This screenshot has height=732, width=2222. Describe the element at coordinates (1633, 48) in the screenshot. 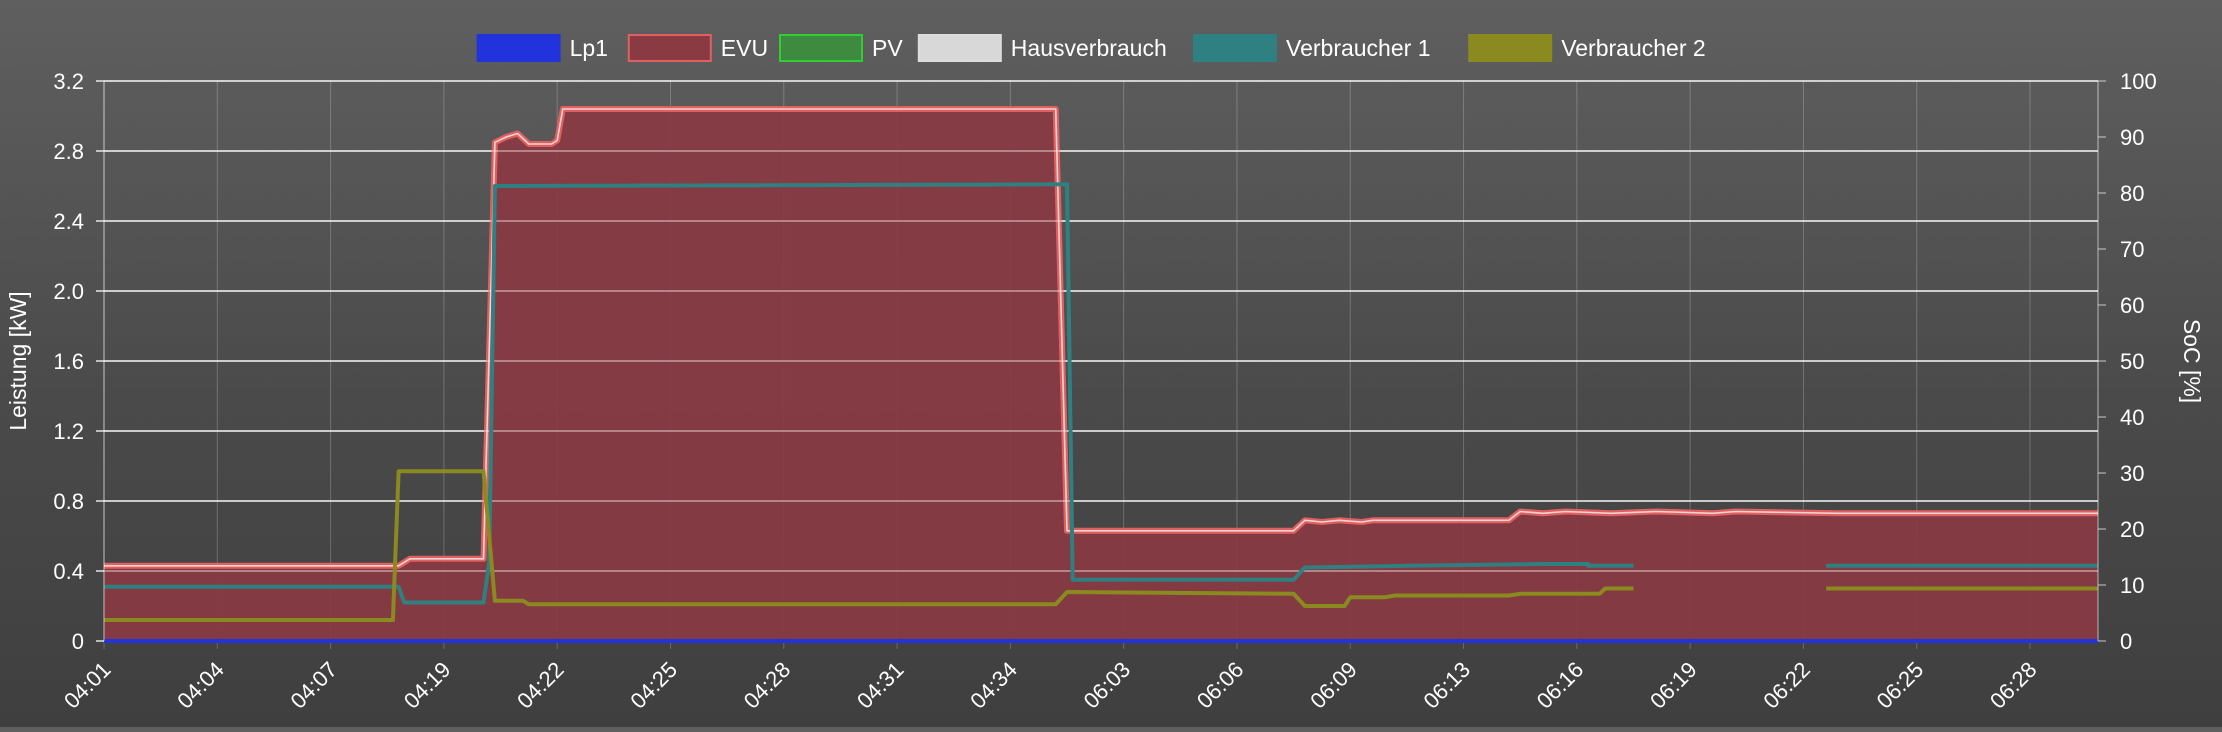

I see `legend-label-verbraucher-2: Verbraucher 2` at that location.